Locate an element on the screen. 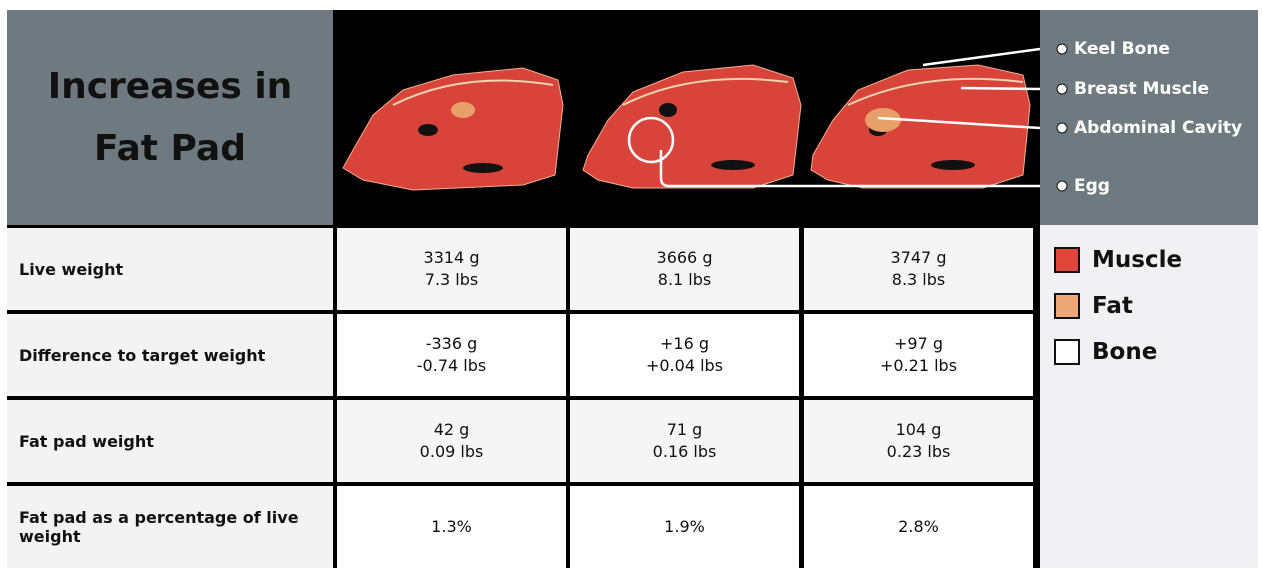 This screenshot has height=570, width=1262. value-line: 1.3% is located at coordinates (451, 526).